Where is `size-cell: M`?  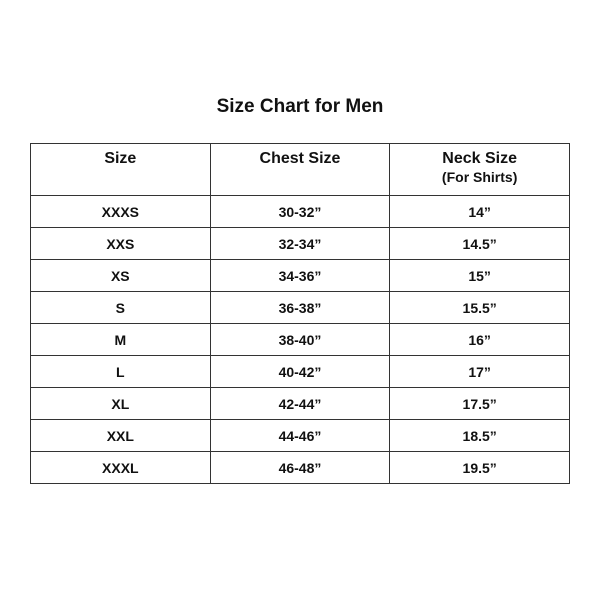 size-cell: M is located at coordinates (120, 339).